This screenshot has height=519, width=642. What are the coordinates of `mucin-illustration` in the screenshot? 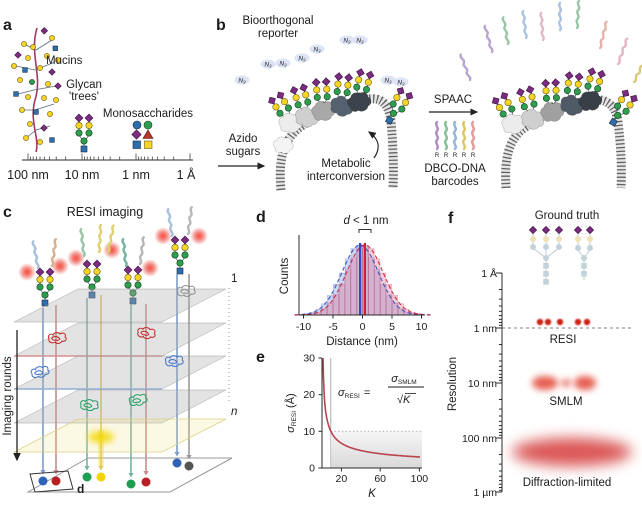 It's located at (36, 90).